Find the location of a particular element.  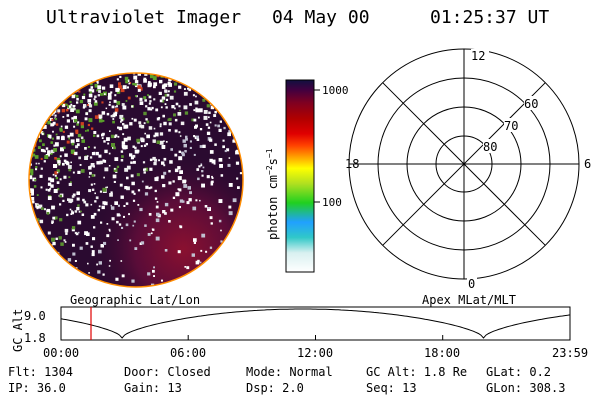

altitude-xtick: 12:00 is located at coordinates (315, 353).